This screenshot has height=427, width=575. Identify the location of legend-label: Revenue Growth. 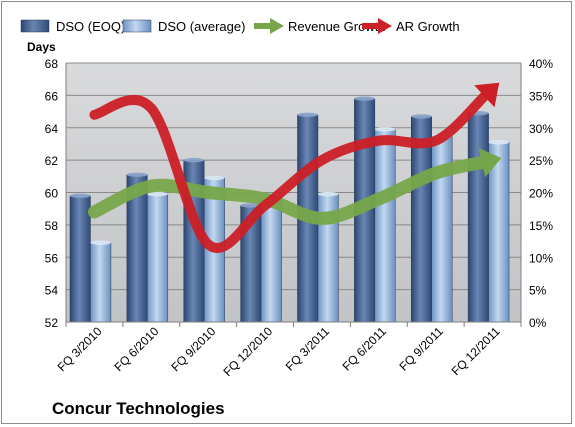
(337, 26).